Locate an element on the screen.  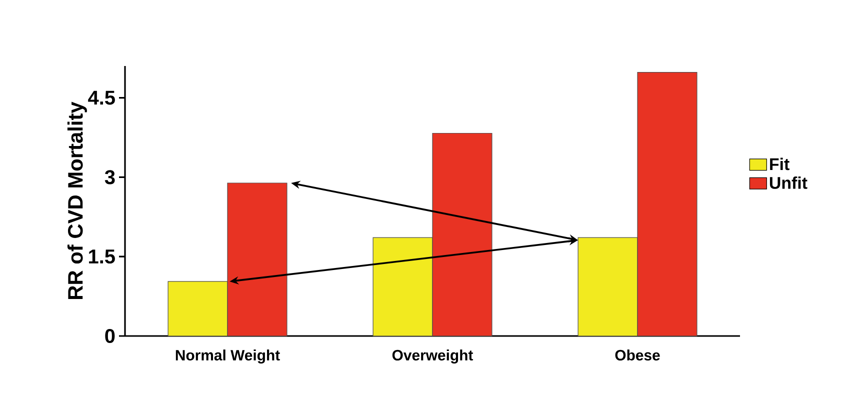
y-tick-label: 1.5 is located at coordinates (102, 257).